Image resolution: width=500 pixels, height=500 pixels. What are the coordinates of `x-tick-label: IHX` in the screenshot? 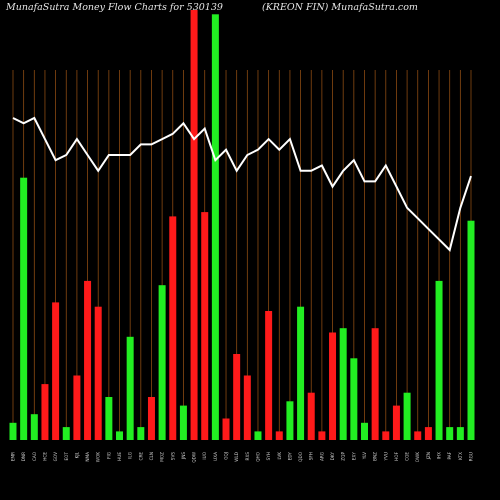 It's located at (439, 455).